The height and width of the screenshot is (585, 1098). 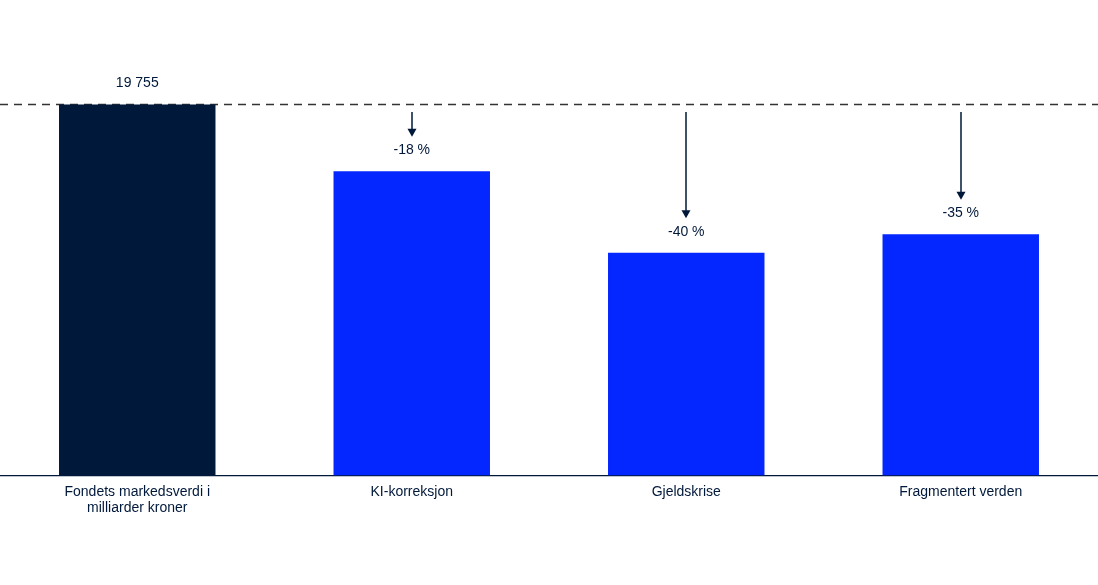 I want to click on annotation: -18 %, so click(x=412, y=149).